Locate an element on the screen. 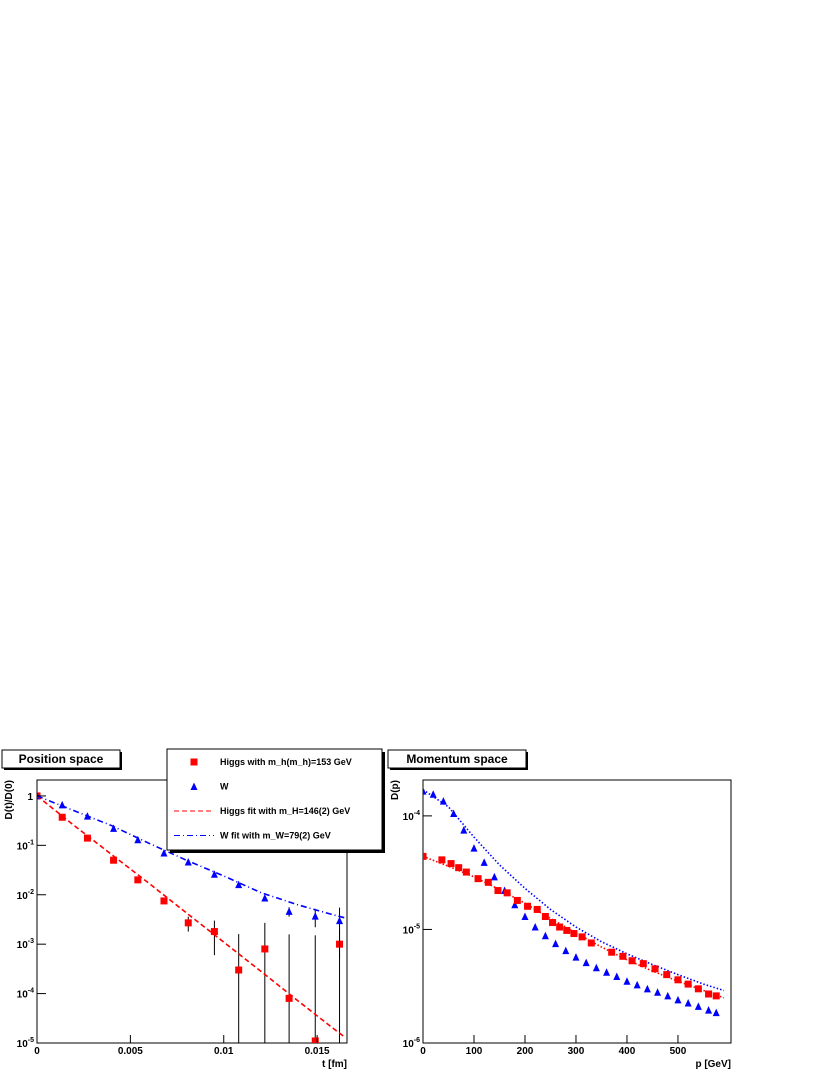 This screenshot has width=830, height=1075. y-tick-power: -1 is located at coordinates (31, 842).